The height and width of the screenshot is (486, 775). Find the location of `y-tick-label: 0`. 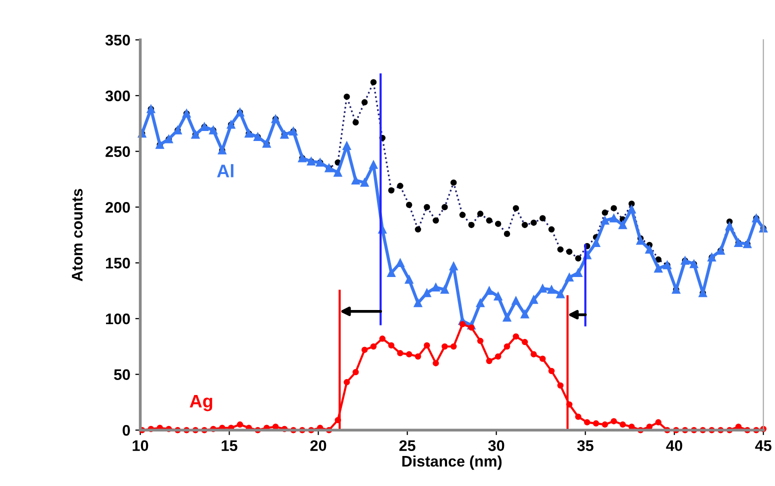

y-tick-label: 0 is located at coordinates (126, 430).